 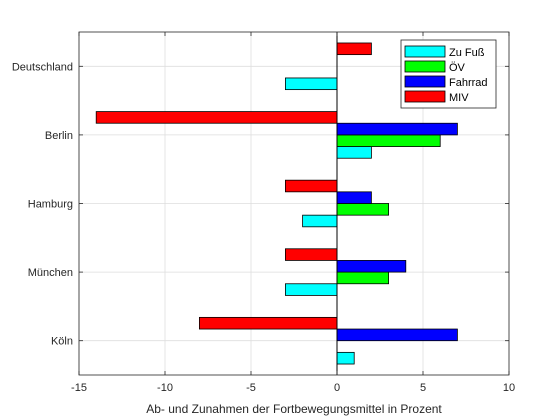 What do you see at coordinates (59, 136) in the screenshot?
I see `y-tick-label: Berlin` at bounding box center [59, 136].